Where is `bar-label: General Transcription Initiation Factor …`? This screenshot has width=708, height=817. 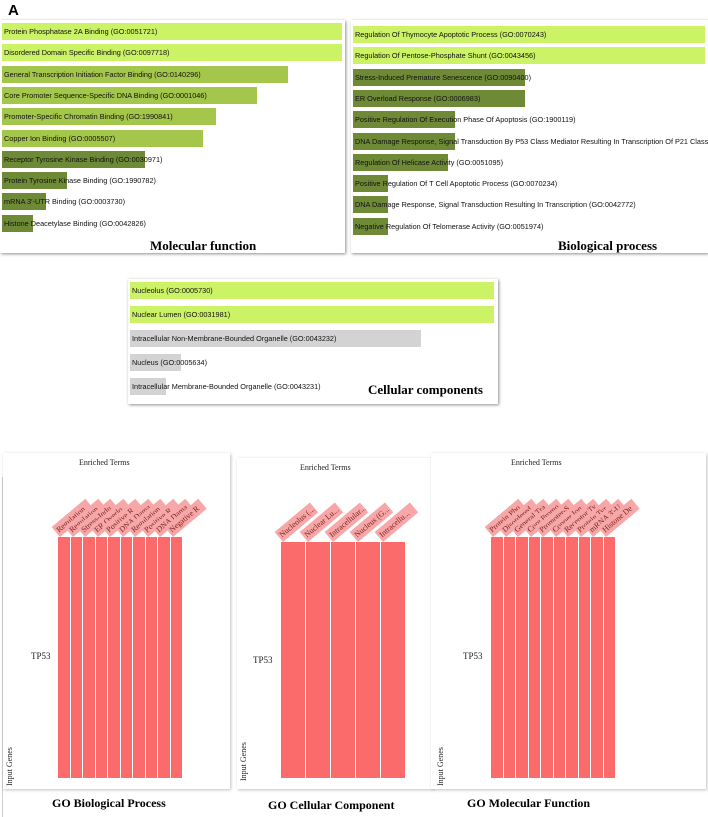 bar-label: General Transcription Initiation Factor … is located at coordinates (102, 74).